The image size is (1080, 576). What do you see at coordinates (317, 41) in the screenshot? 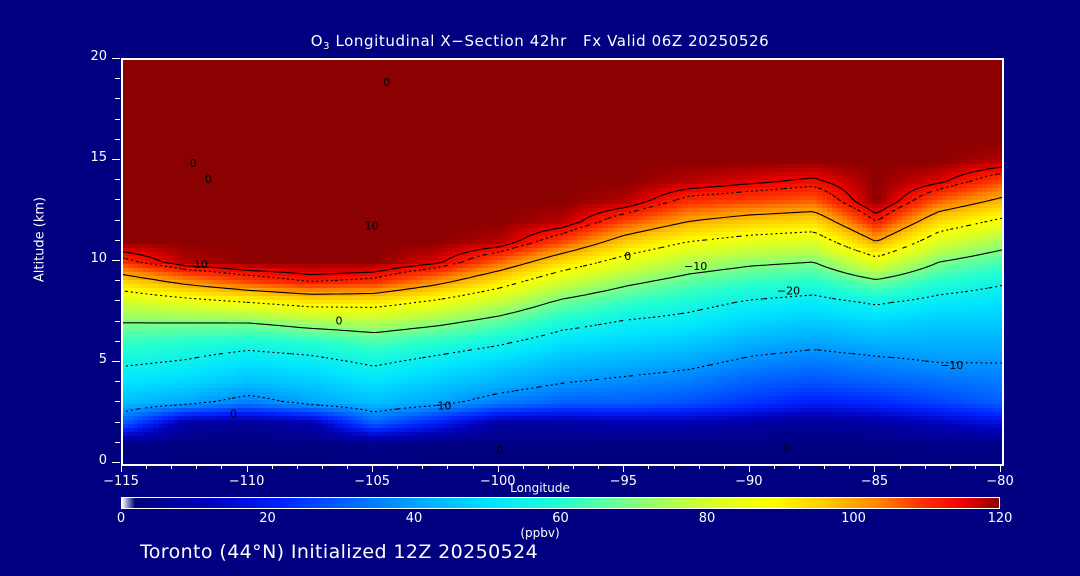
I see `title-species: O` at bounding box center [317, 41].